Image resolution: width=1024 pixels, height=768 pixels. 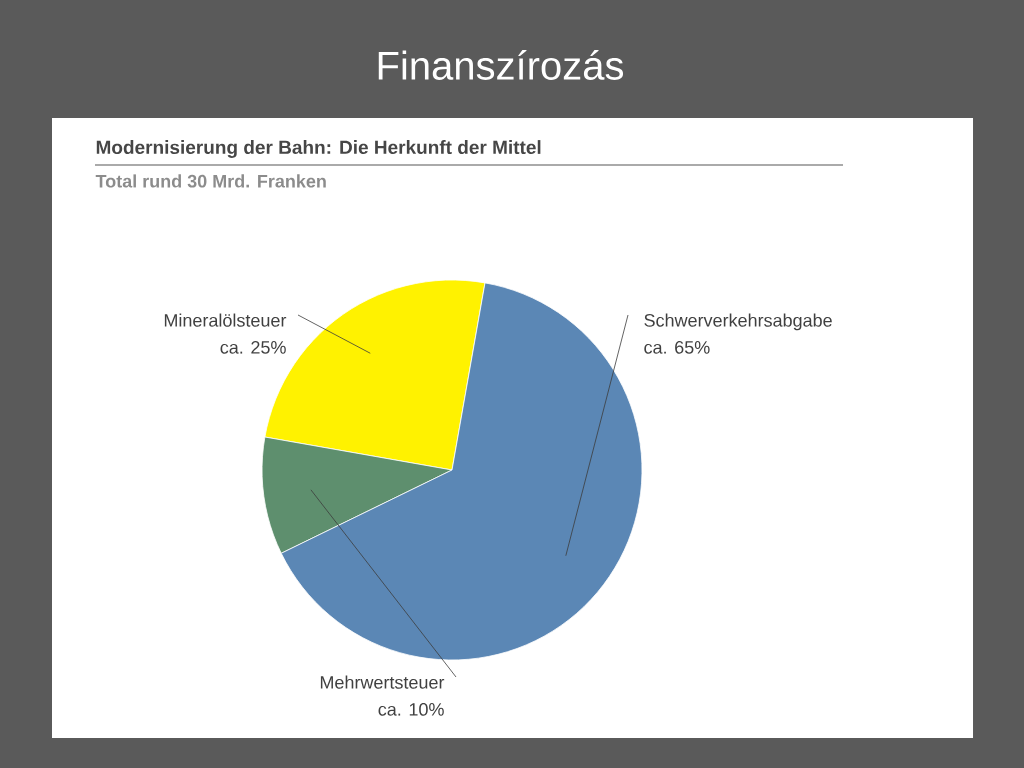 What do you see at coordinates (253, 347) in the screenshot?
I see `data-label: ca. 25%` at bounding box center [253, 347].